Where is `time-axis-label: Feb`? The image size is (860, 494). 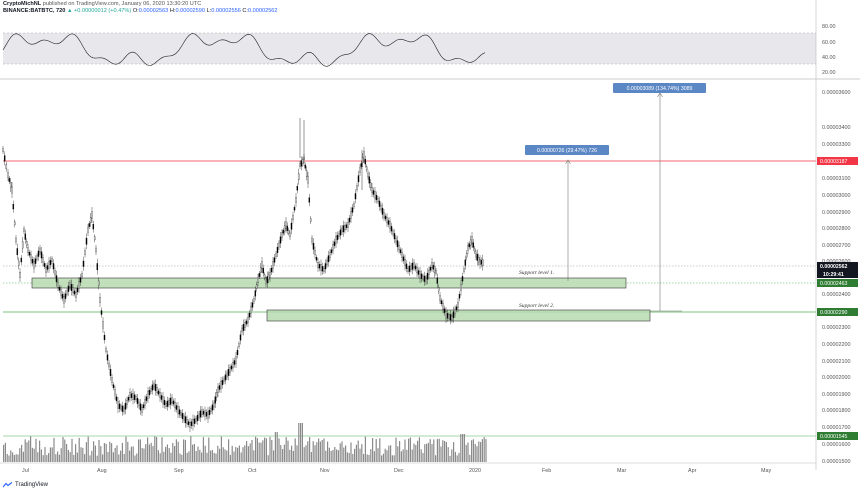
time-axis-label: Feb is located at coordinates (546, 471).